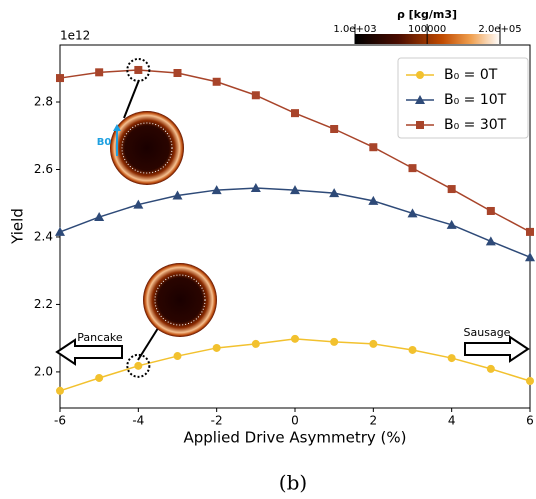 This screenshot has height=499, width=536. I want to click on field-label: B0, so click(104, 142).